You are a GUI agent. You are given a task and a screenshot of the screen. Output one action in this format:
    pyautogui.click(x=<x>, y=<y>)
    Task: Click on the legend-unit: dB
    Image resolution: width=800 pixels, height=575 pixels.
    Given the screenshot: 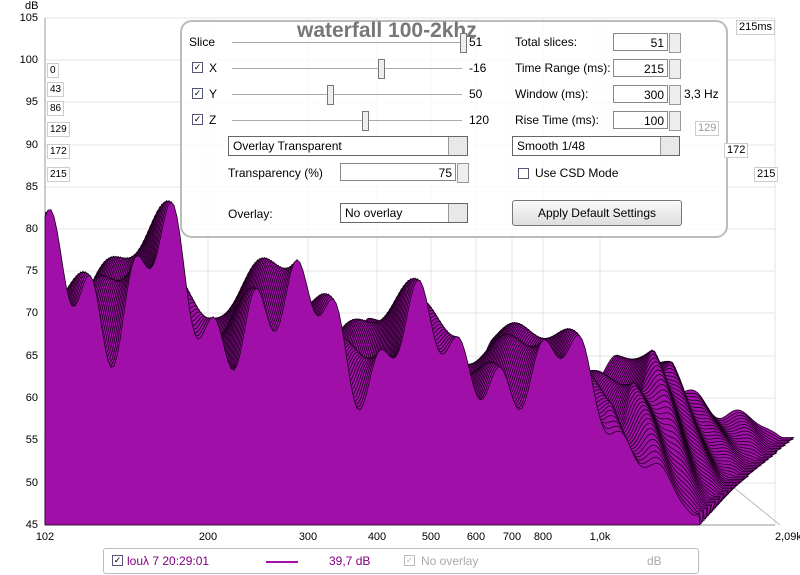 What is the action you would take?
    pyautogui.click(x=654, y=561)
    